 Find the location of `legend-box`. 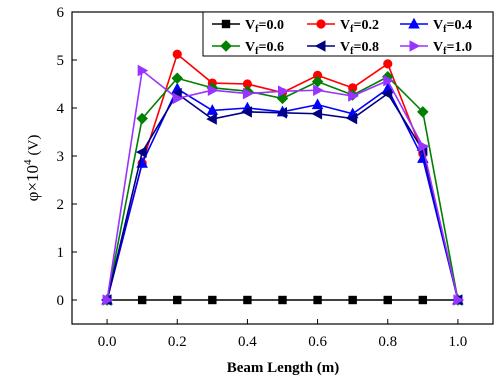

legend-box is located at coordinates (348, 34).